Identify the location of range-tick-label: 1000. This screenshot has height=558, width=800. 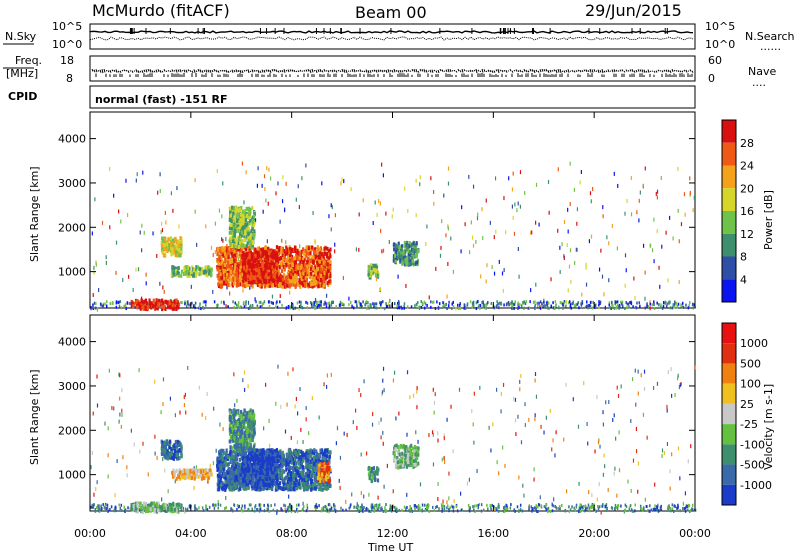
(72, 272).